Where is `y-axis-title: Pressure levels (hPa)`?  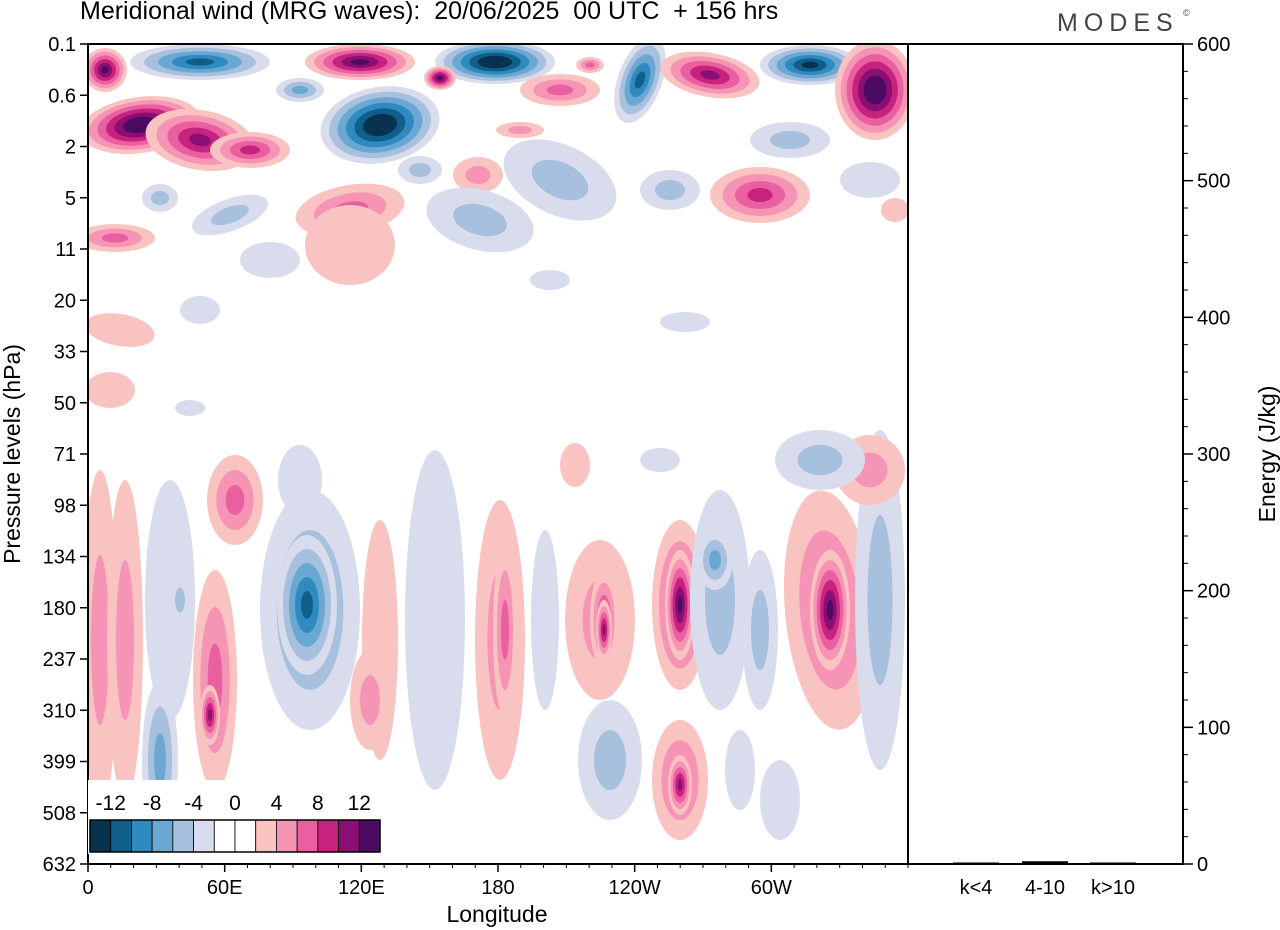
y-axis-title: Pressure levels (hPa) is located at coordinates (12, 454).